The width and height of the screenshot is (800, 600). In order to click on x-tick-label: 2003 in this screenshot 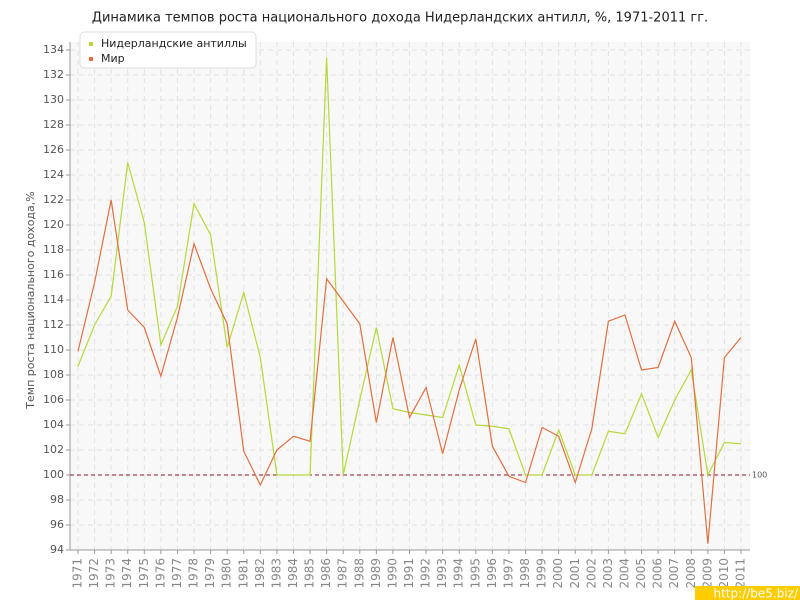, I will do `click(608, 573)`.